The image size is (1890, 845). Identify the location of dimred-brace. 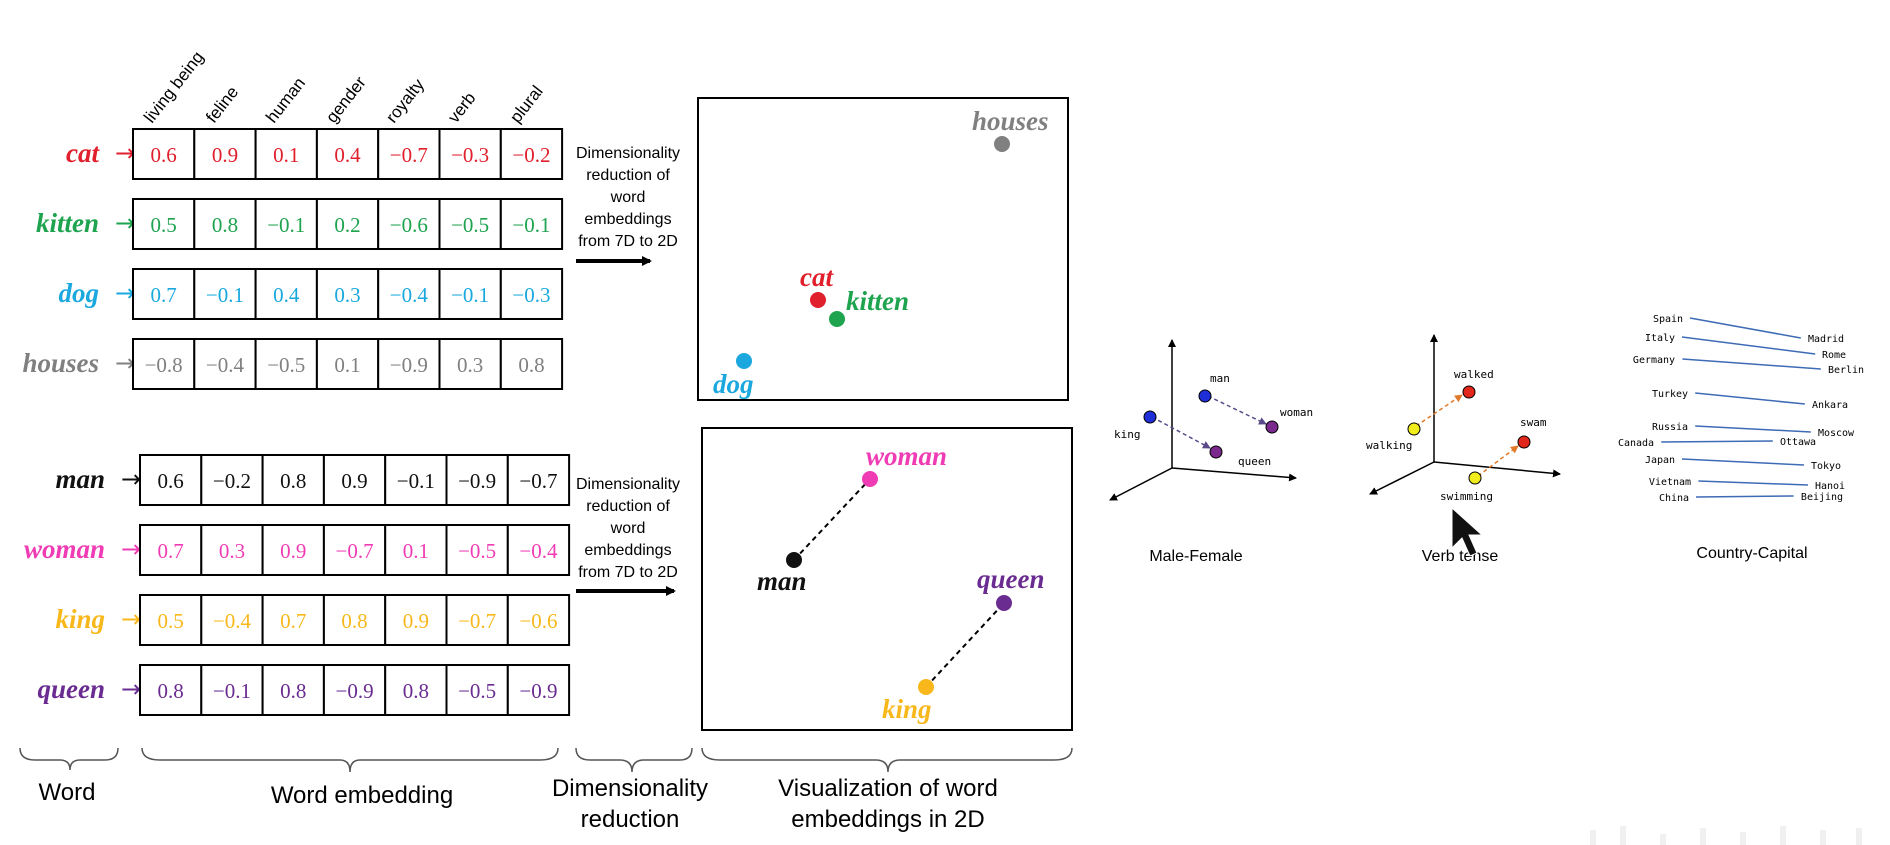
(634, 760).